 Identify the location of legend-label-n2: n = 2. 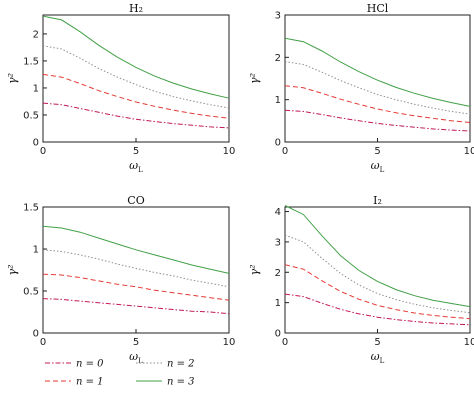
(181, 364).